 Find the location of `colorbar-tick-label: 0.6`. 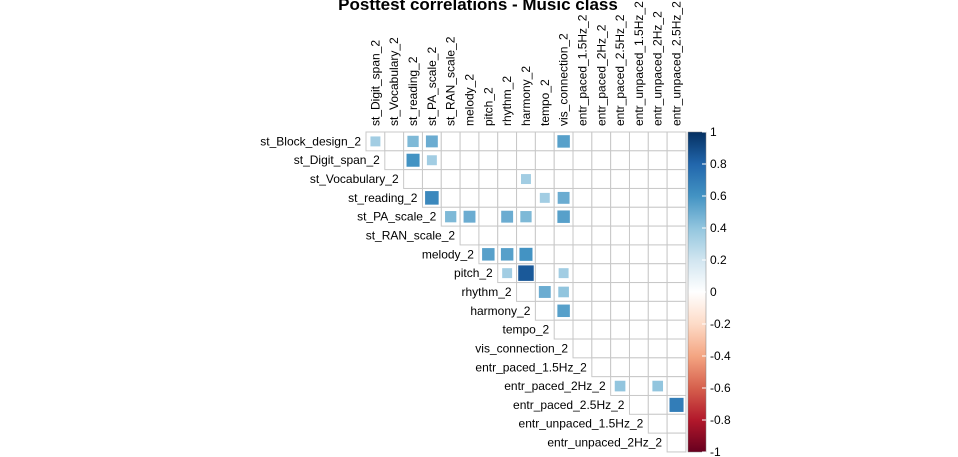

colorbar-tick-label: 0.6 is located at coordinates (718, 196).